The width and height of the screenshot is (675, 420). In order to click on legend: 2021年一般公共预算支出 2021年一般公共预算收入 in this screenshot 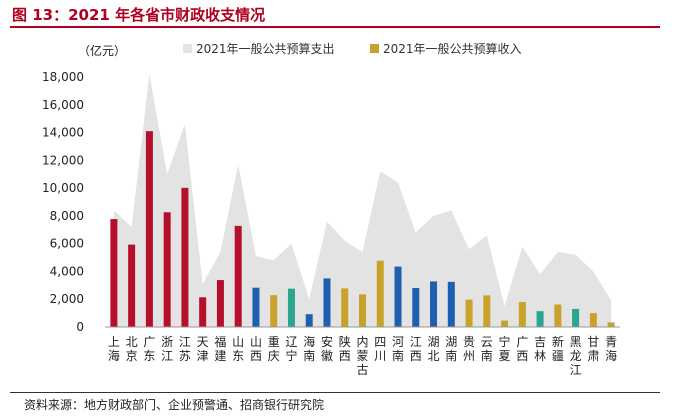, I will do `click(352, 48)`.